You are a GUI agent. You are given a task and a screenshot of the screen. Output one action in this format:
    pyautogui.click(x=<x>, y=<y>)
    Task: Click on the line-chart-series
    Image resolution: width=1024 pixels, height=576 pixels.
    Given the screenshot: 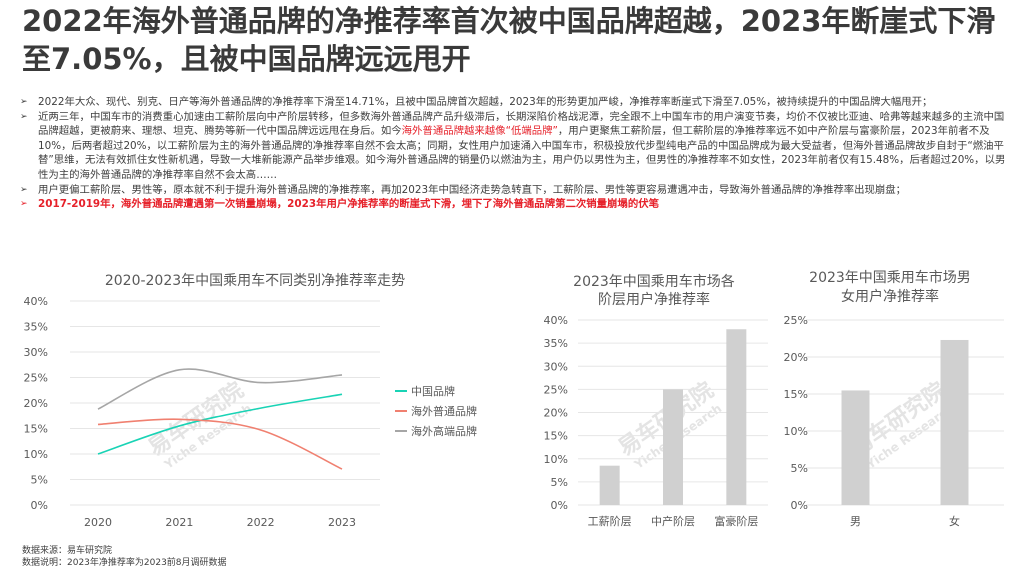 What is the action you would take?
    pyautogui.click(x=220, y=419)
    